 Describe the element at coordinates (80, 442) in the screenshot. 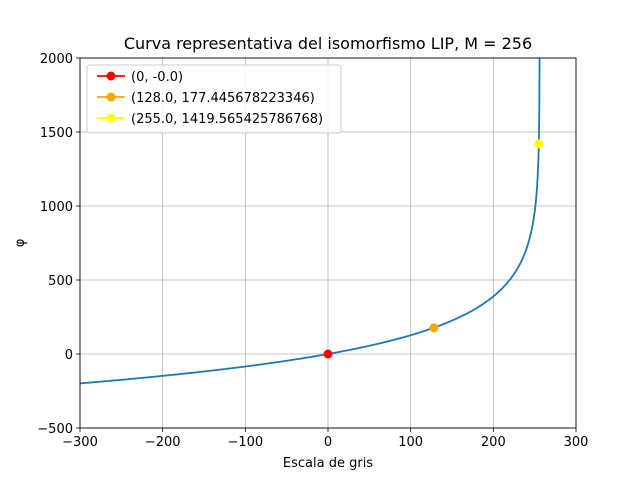

I see `x-tick-label: −300` at that location.